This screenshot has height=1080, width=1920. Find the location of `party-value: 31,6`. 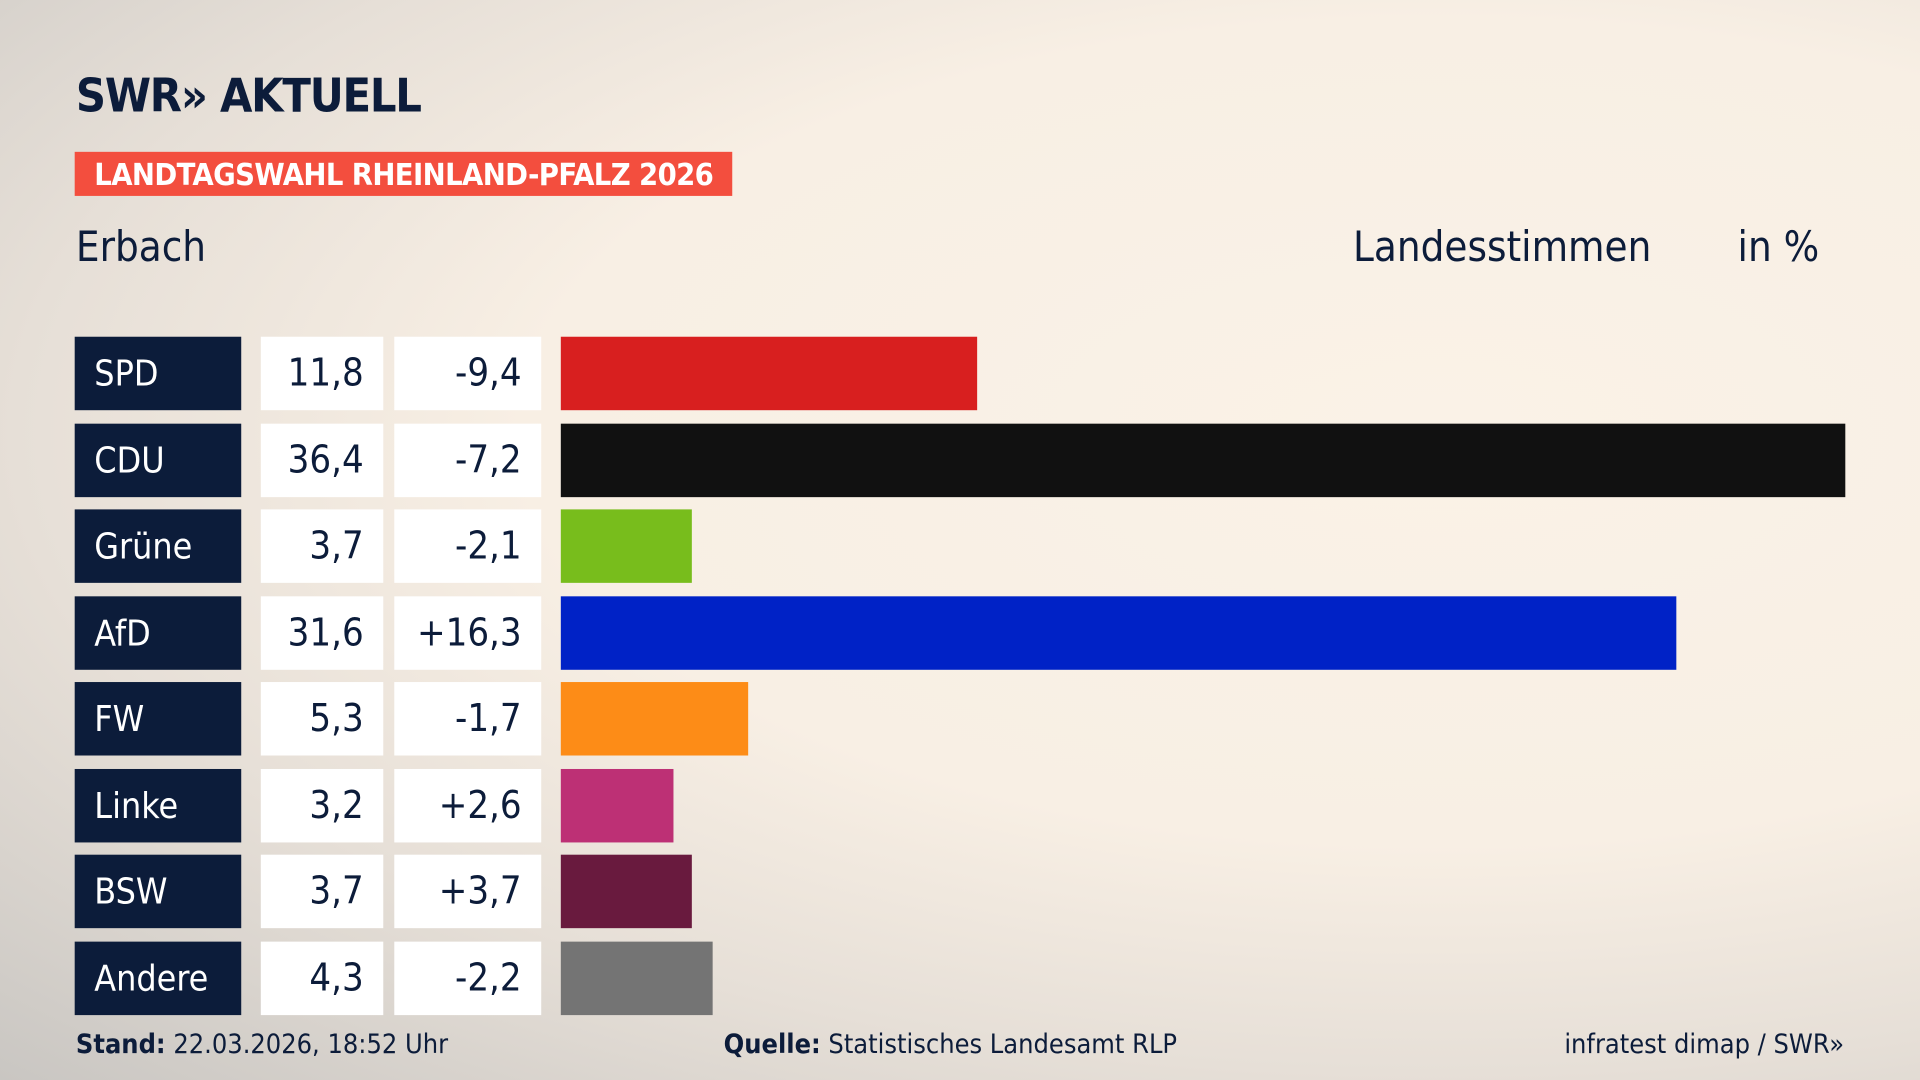

party-value: 31,6 is located at coordinates (322, 632).